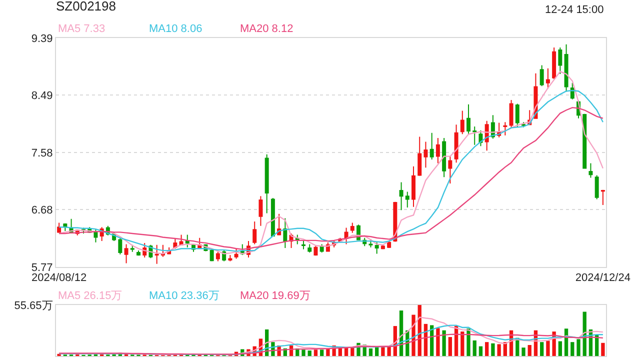 This screenshot has height=360, width=640. I want to click on text: MA20 19.69万, so click(275, 296).